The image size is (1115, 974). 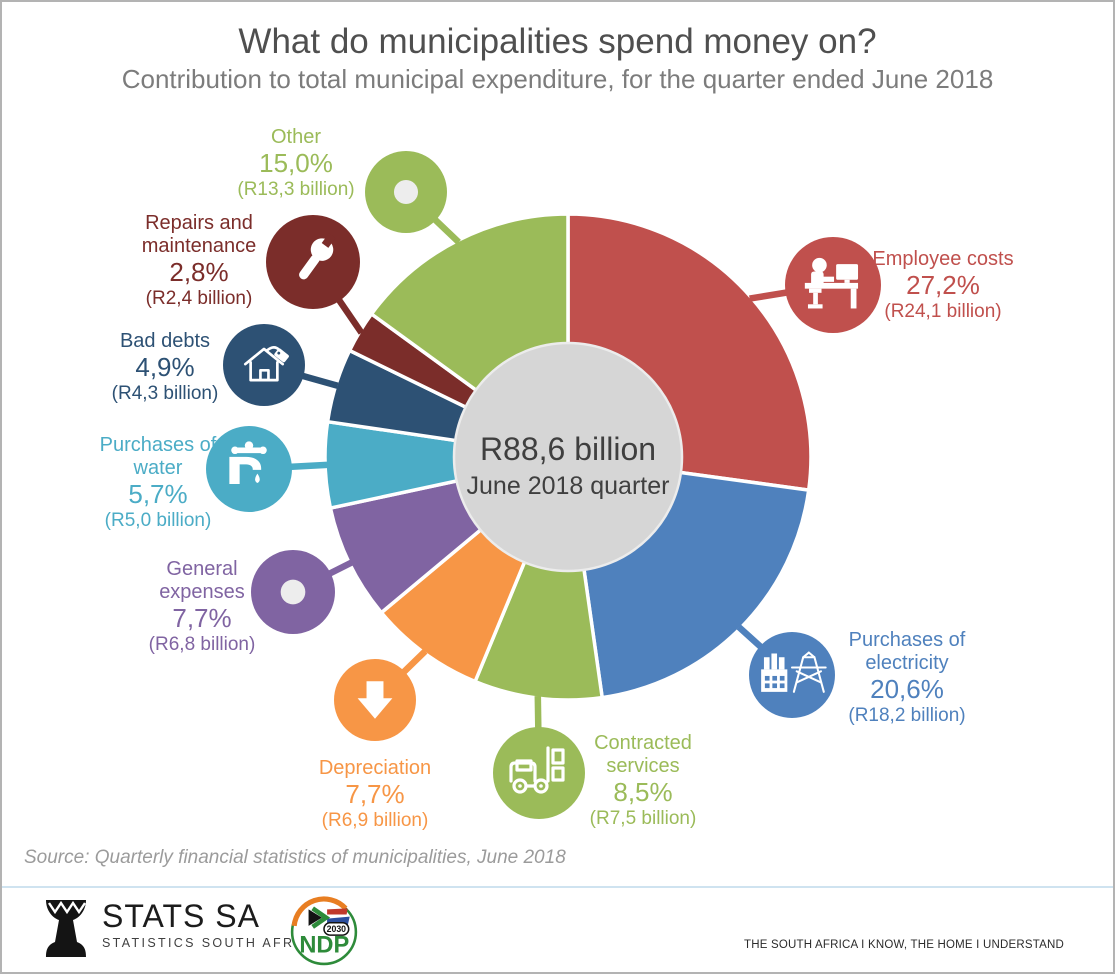 What do you see at coordinates (212, 943) in the screenshot?
I see `statssa-subtitle: STATISTICS SOUTH AFRICA` at bounding box center [212, 943].